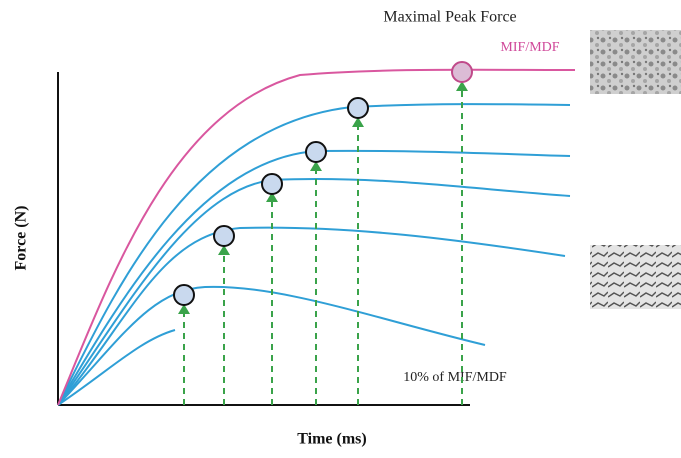 This screenshot has width=681, height=458. Describe the element at coordinates (529, 47) in the screenshot. I see `curve-label: MIF/MDF` at that location.